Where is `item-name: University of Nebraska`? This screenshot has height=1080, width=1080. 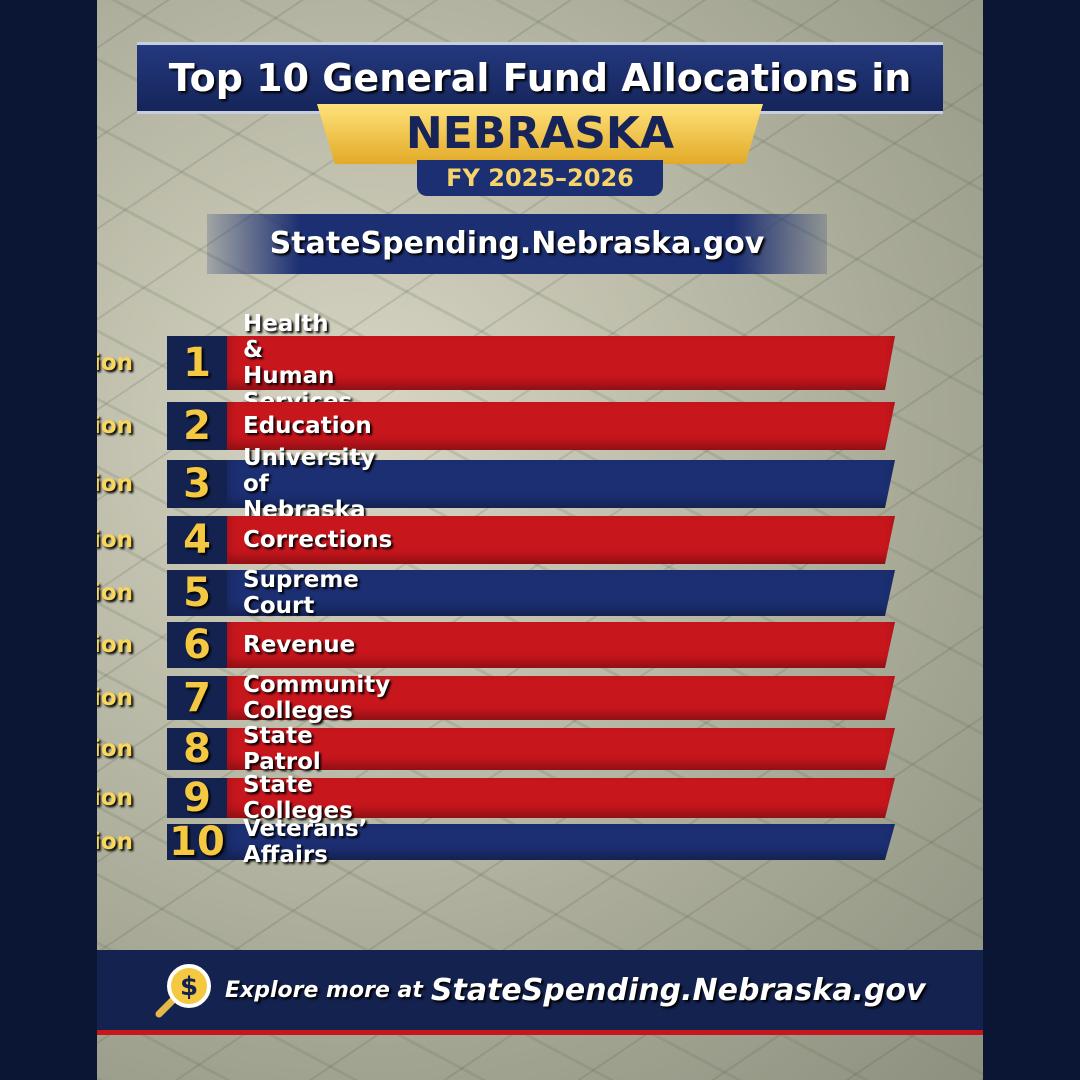
item-name: University of Nebraska is located at coordinates (309, 484).